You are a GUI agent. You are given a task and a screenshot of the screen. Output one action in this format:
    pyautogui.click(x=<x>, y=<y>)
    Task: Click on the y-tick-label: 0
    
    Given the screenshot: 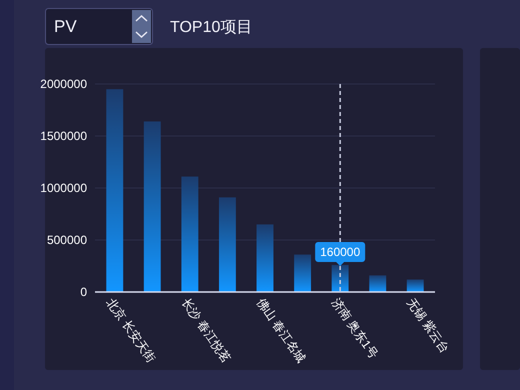 What is the action you would take?
    pyautogui.click(x=84, y=292)
    